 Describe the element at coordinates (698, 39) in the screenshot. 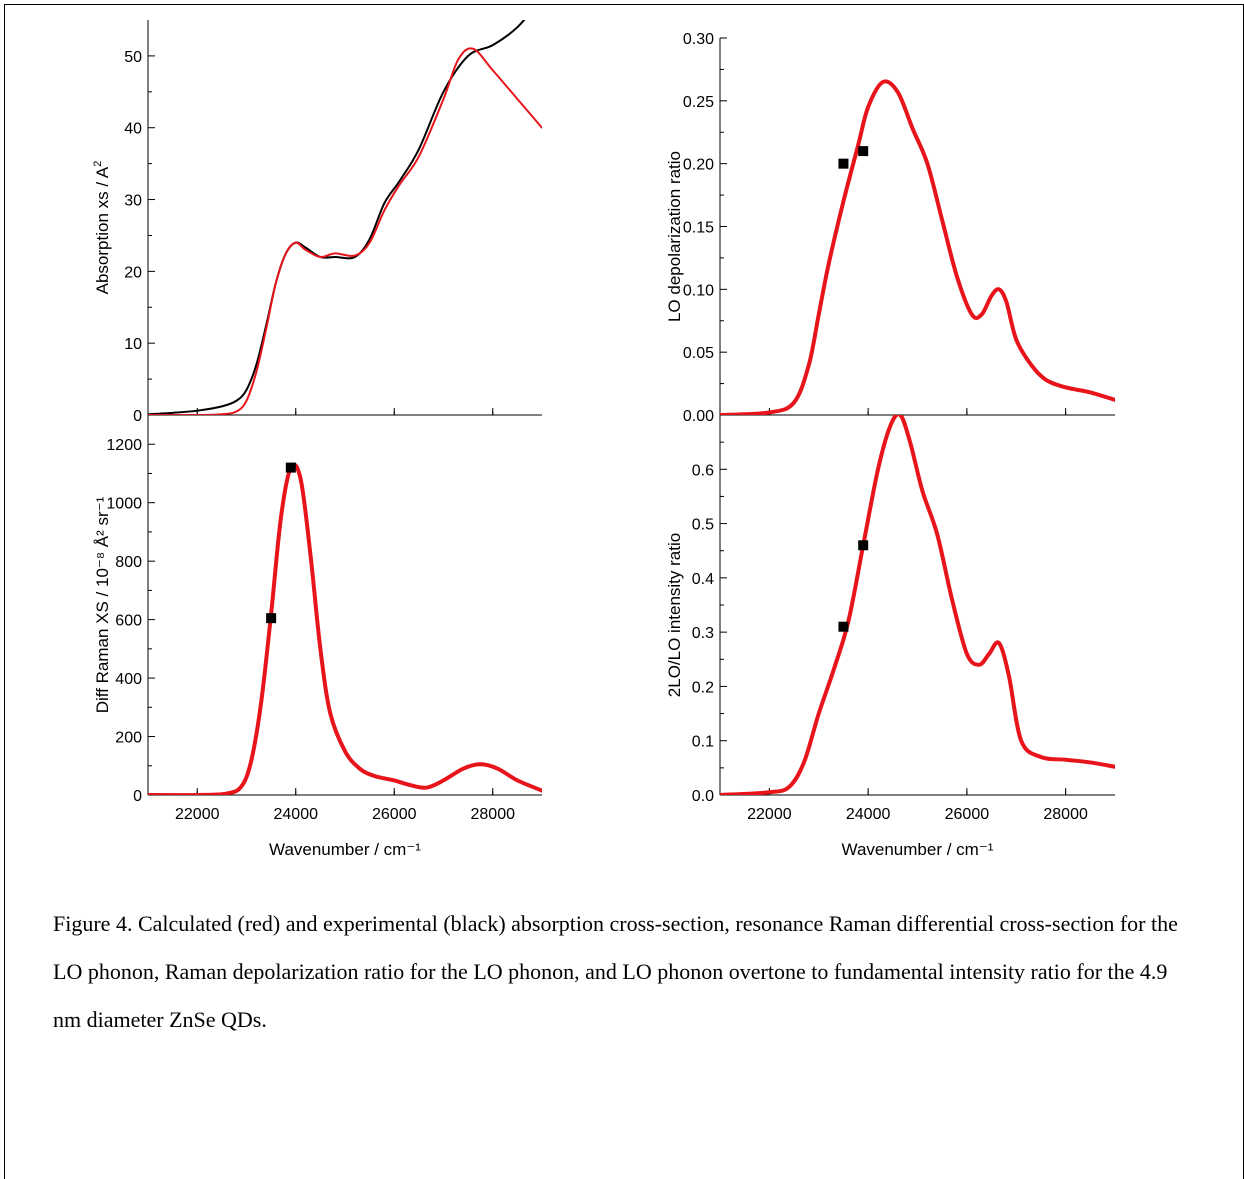

I see `y-tick-label: 0.30` at that location.